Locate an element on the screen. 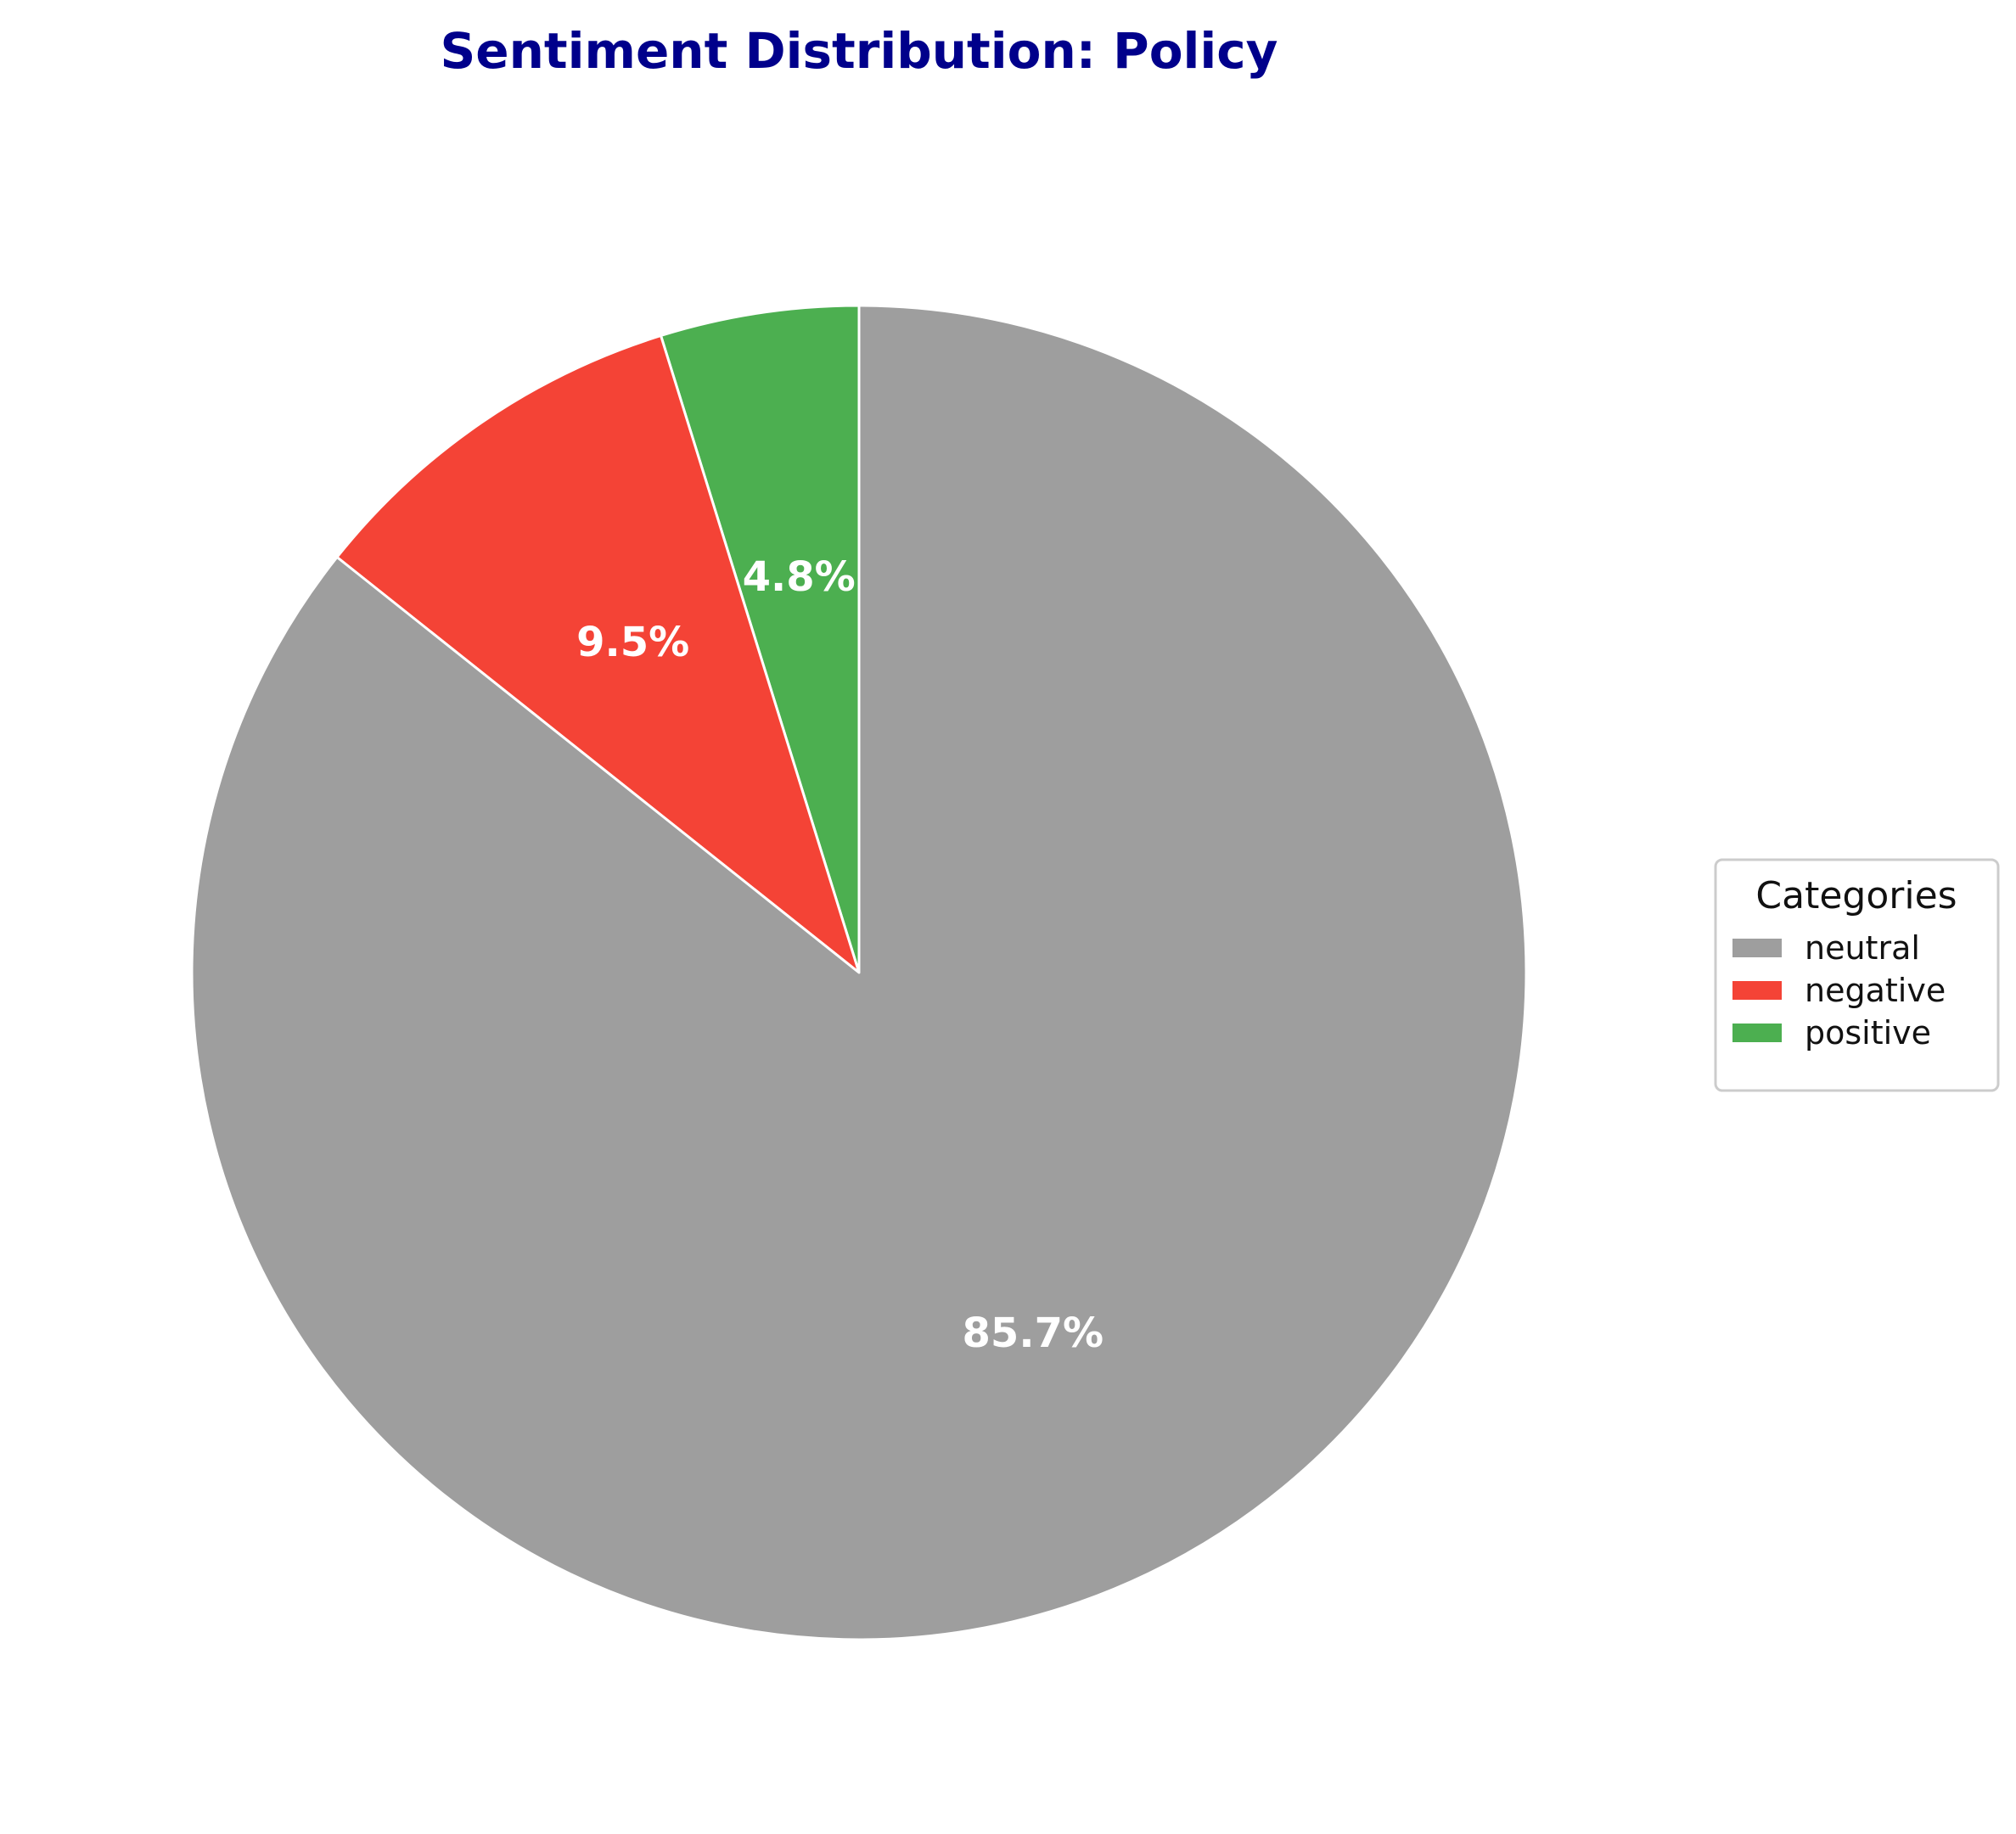 Image resolution: width=2016 pixels, height=1834 pixels. pie-slice-labels: 4.8% 9.5% 85.7% is located at coordinates (839, 955).